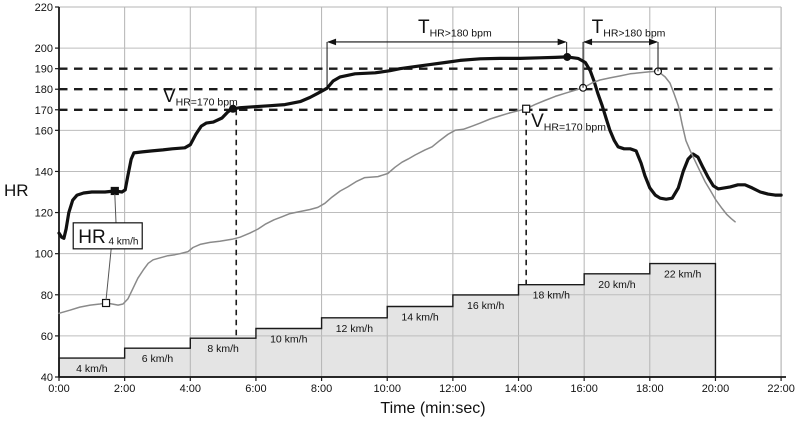 Image resolution: width=795 pixels, height=421 pixels. Describe the element at coordinates (47, 296) in the screenshot. I see `y-tick-label-80: 80` at that location.